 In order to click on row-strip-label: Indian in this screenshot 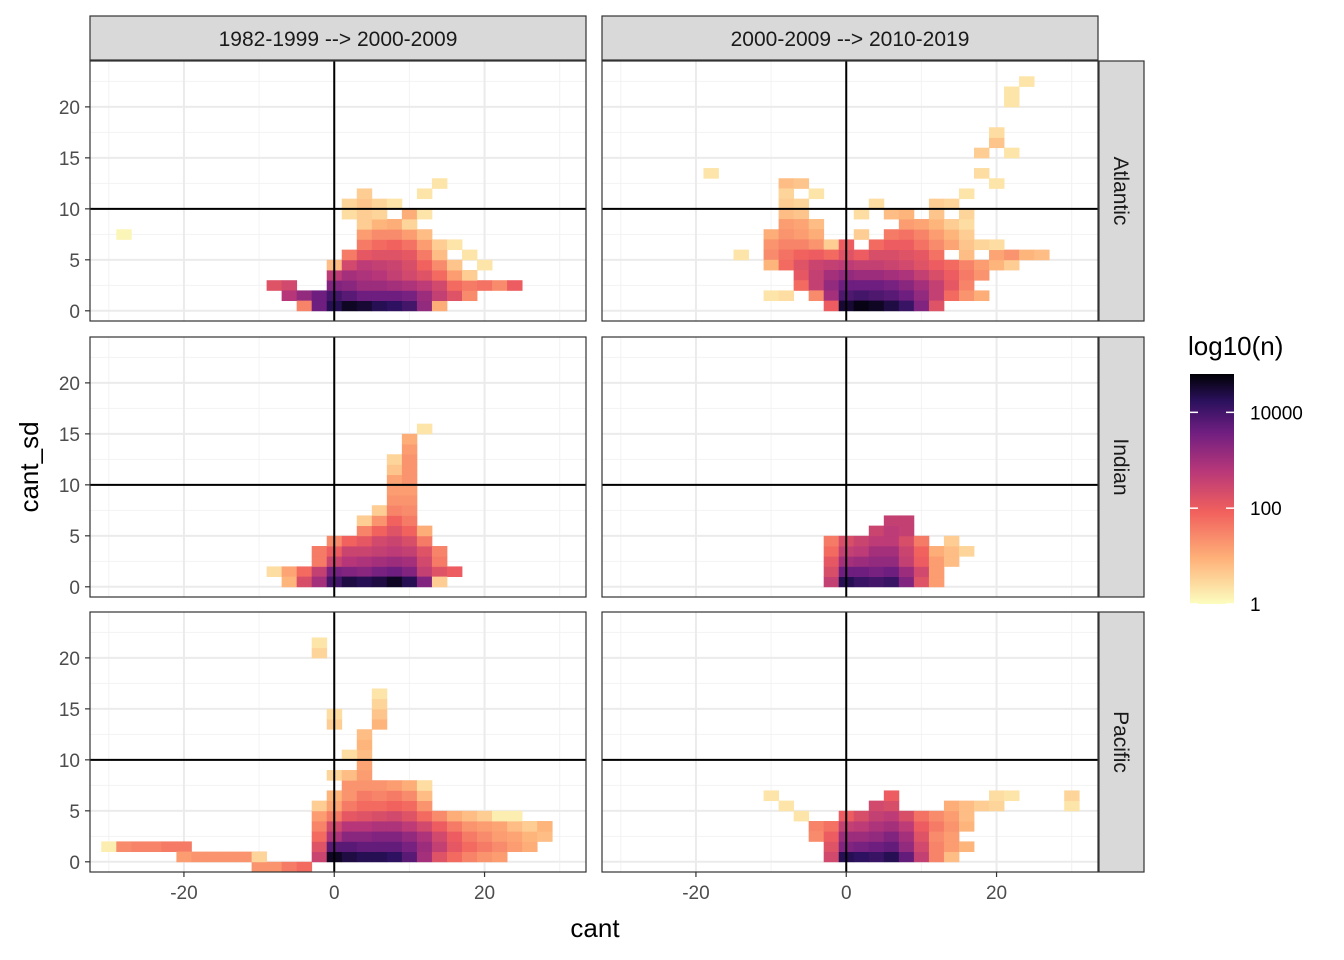, I will do `click(1120, 466)`.